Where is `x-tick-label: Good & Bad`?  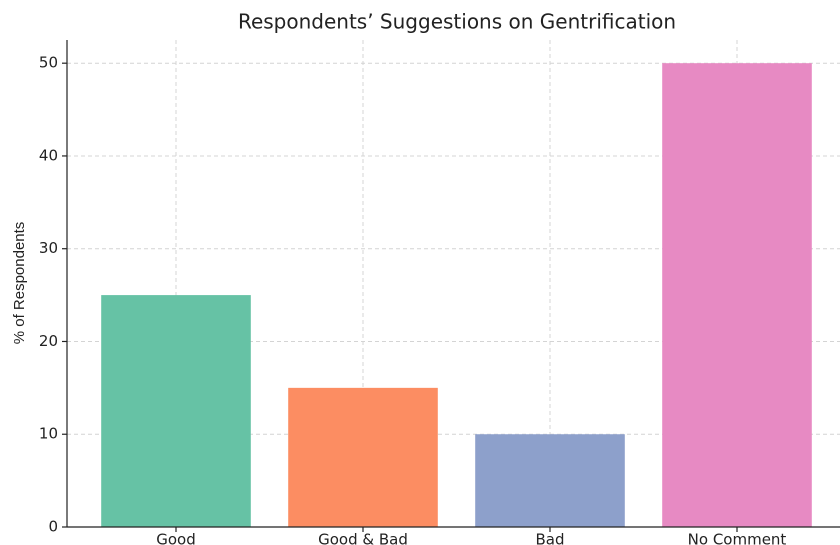
x-tick-label: Good & Bad is located at coordinates (363, 538).